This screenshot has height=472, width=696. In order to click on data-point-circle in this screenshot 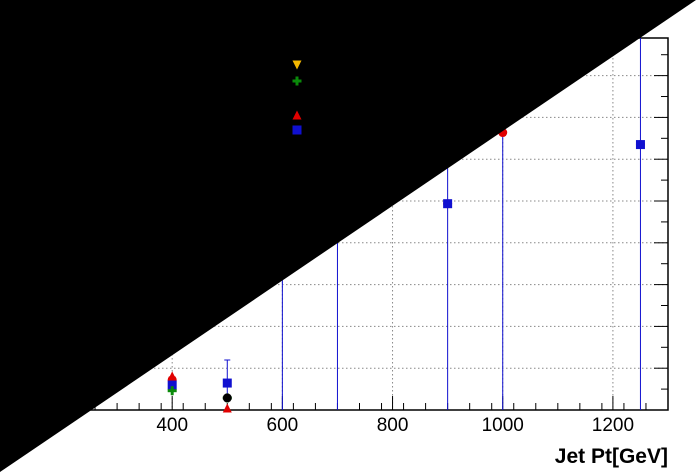, I will do `click(227, 398)`.